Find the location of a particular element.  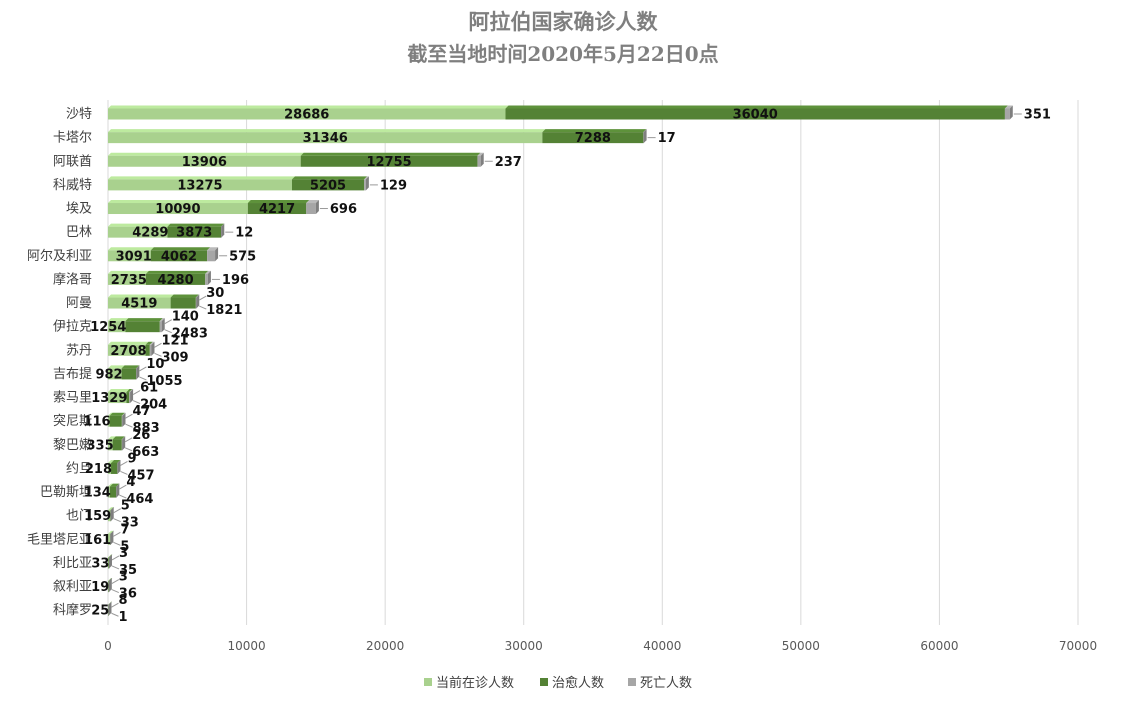

value-label-s1-1: 7288 is located at coordinates (593, 138).